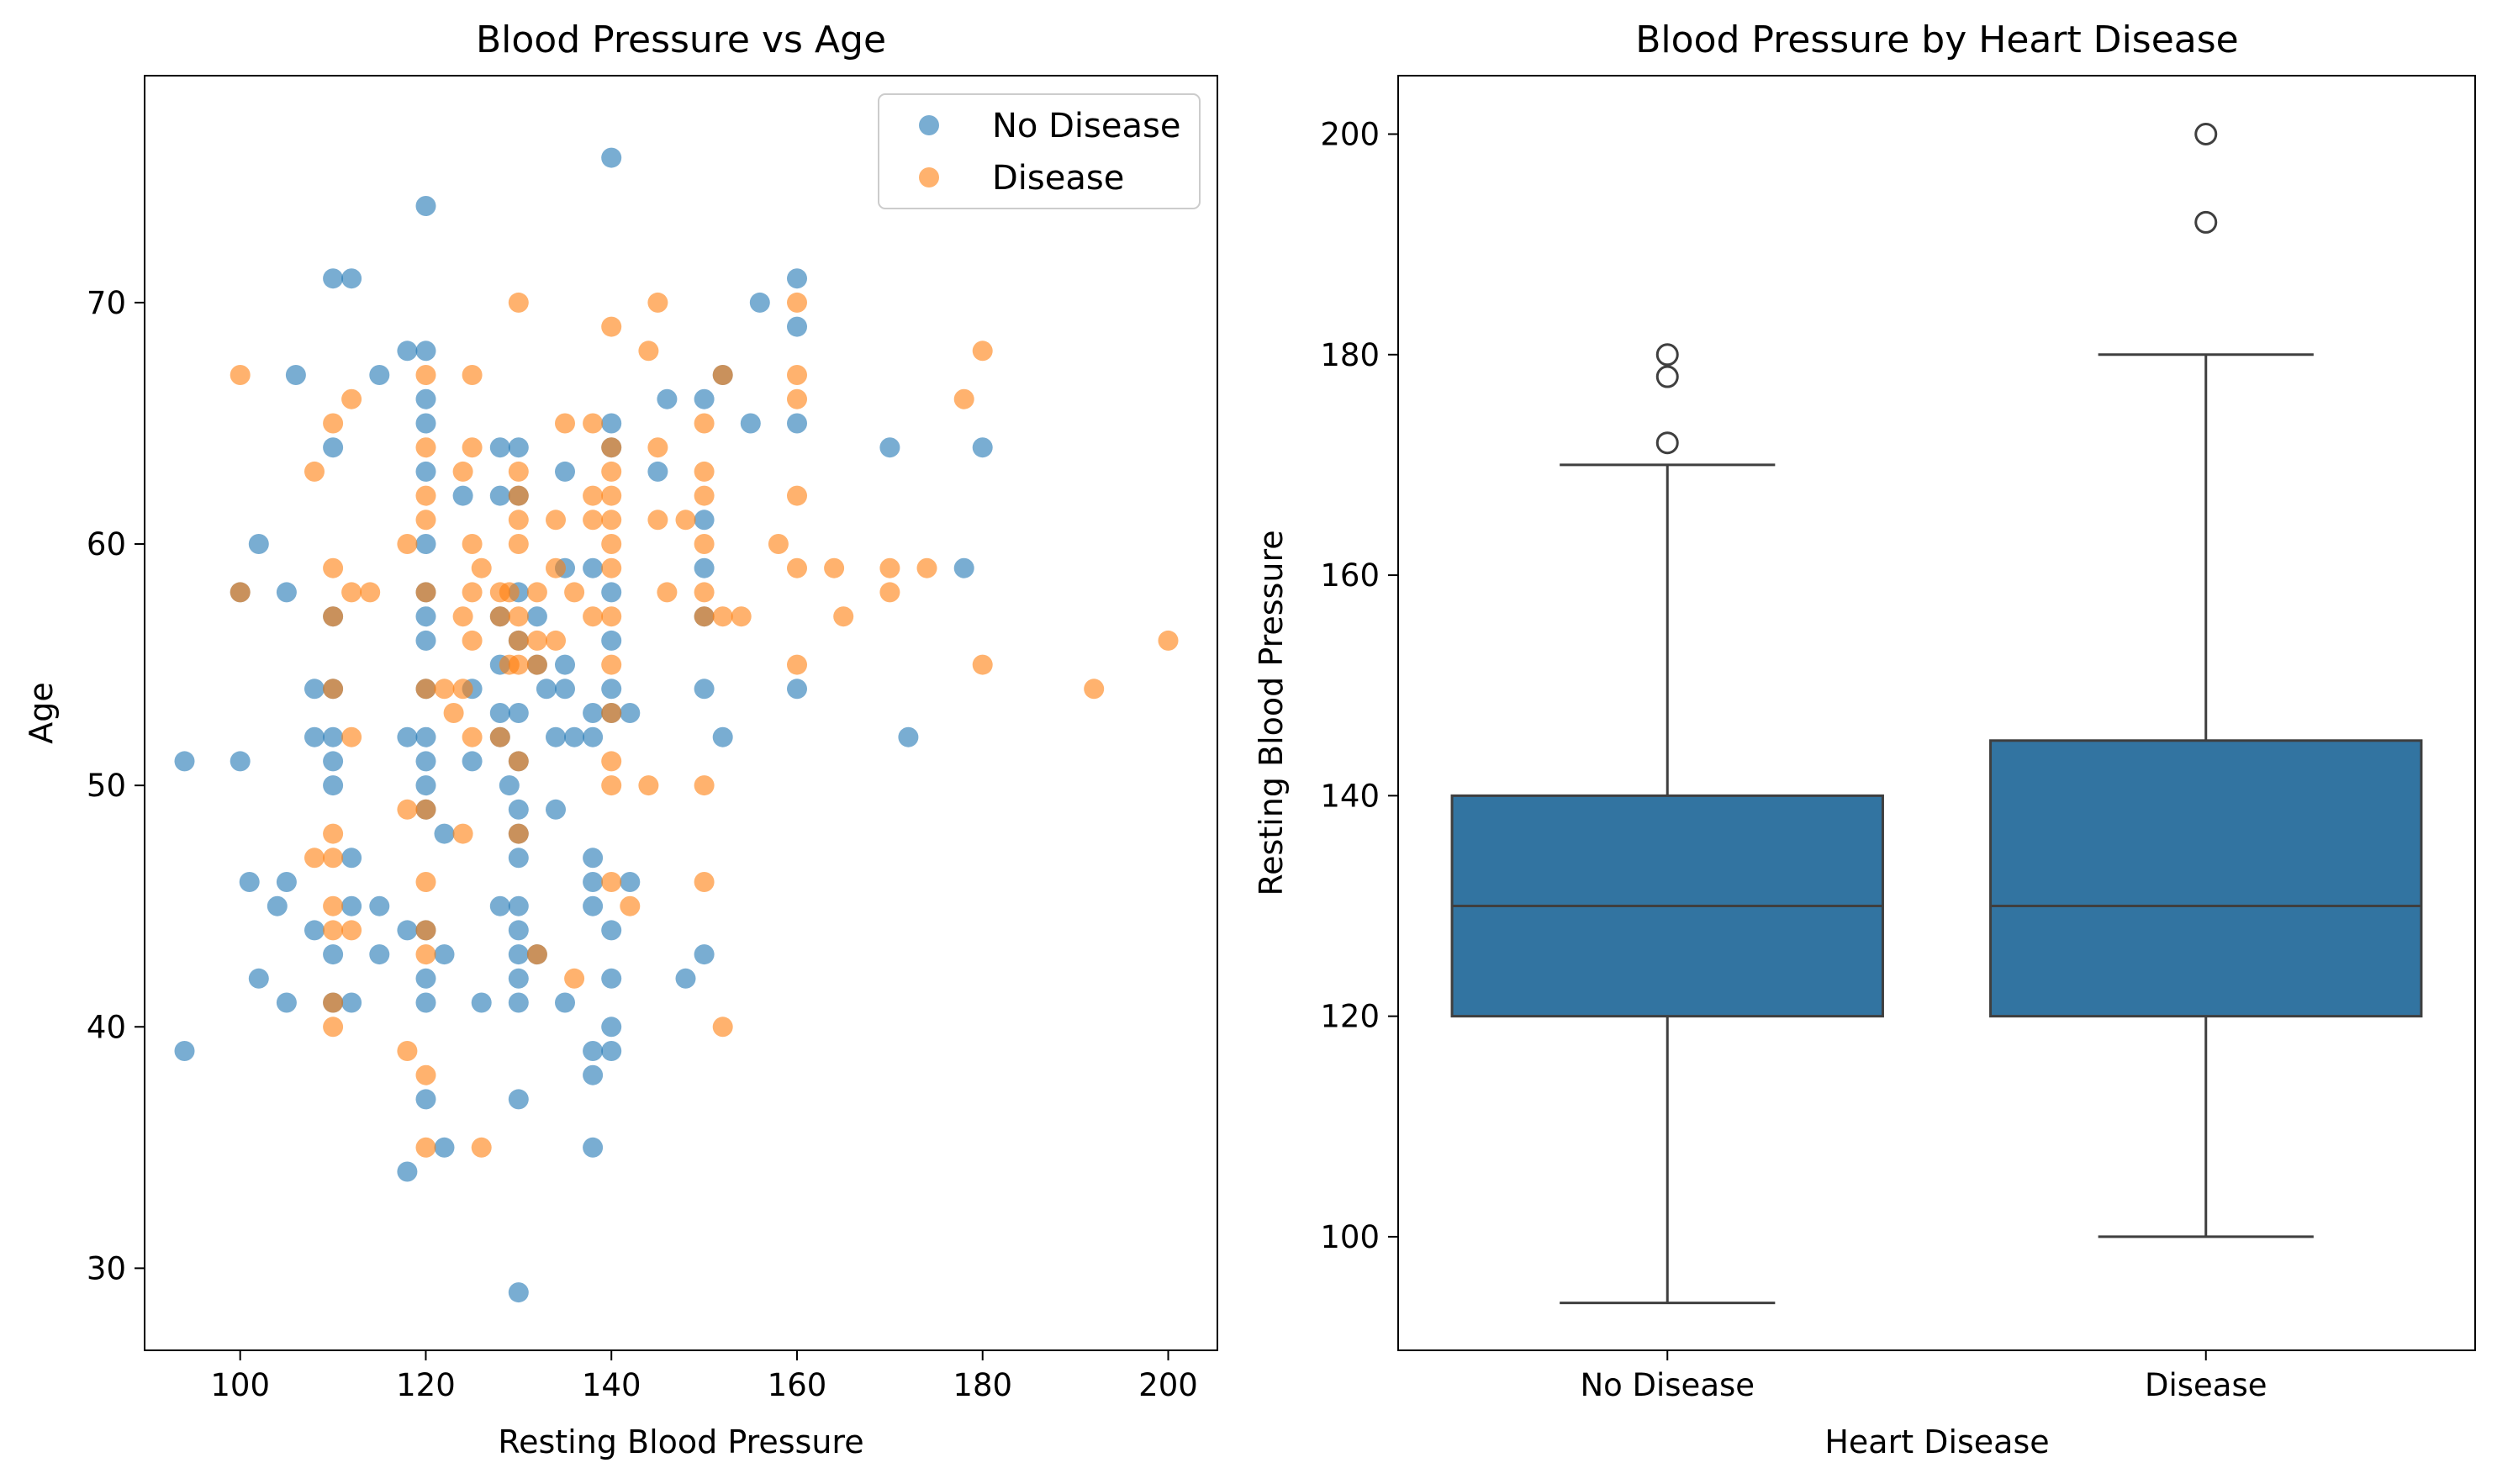 This screenshot has width=2497, height=1484. What do you see at coordinates (797, 1385) in the screenshot?
I see `scatter-x-tick-label: 160` at bounding box center [797, 1385].